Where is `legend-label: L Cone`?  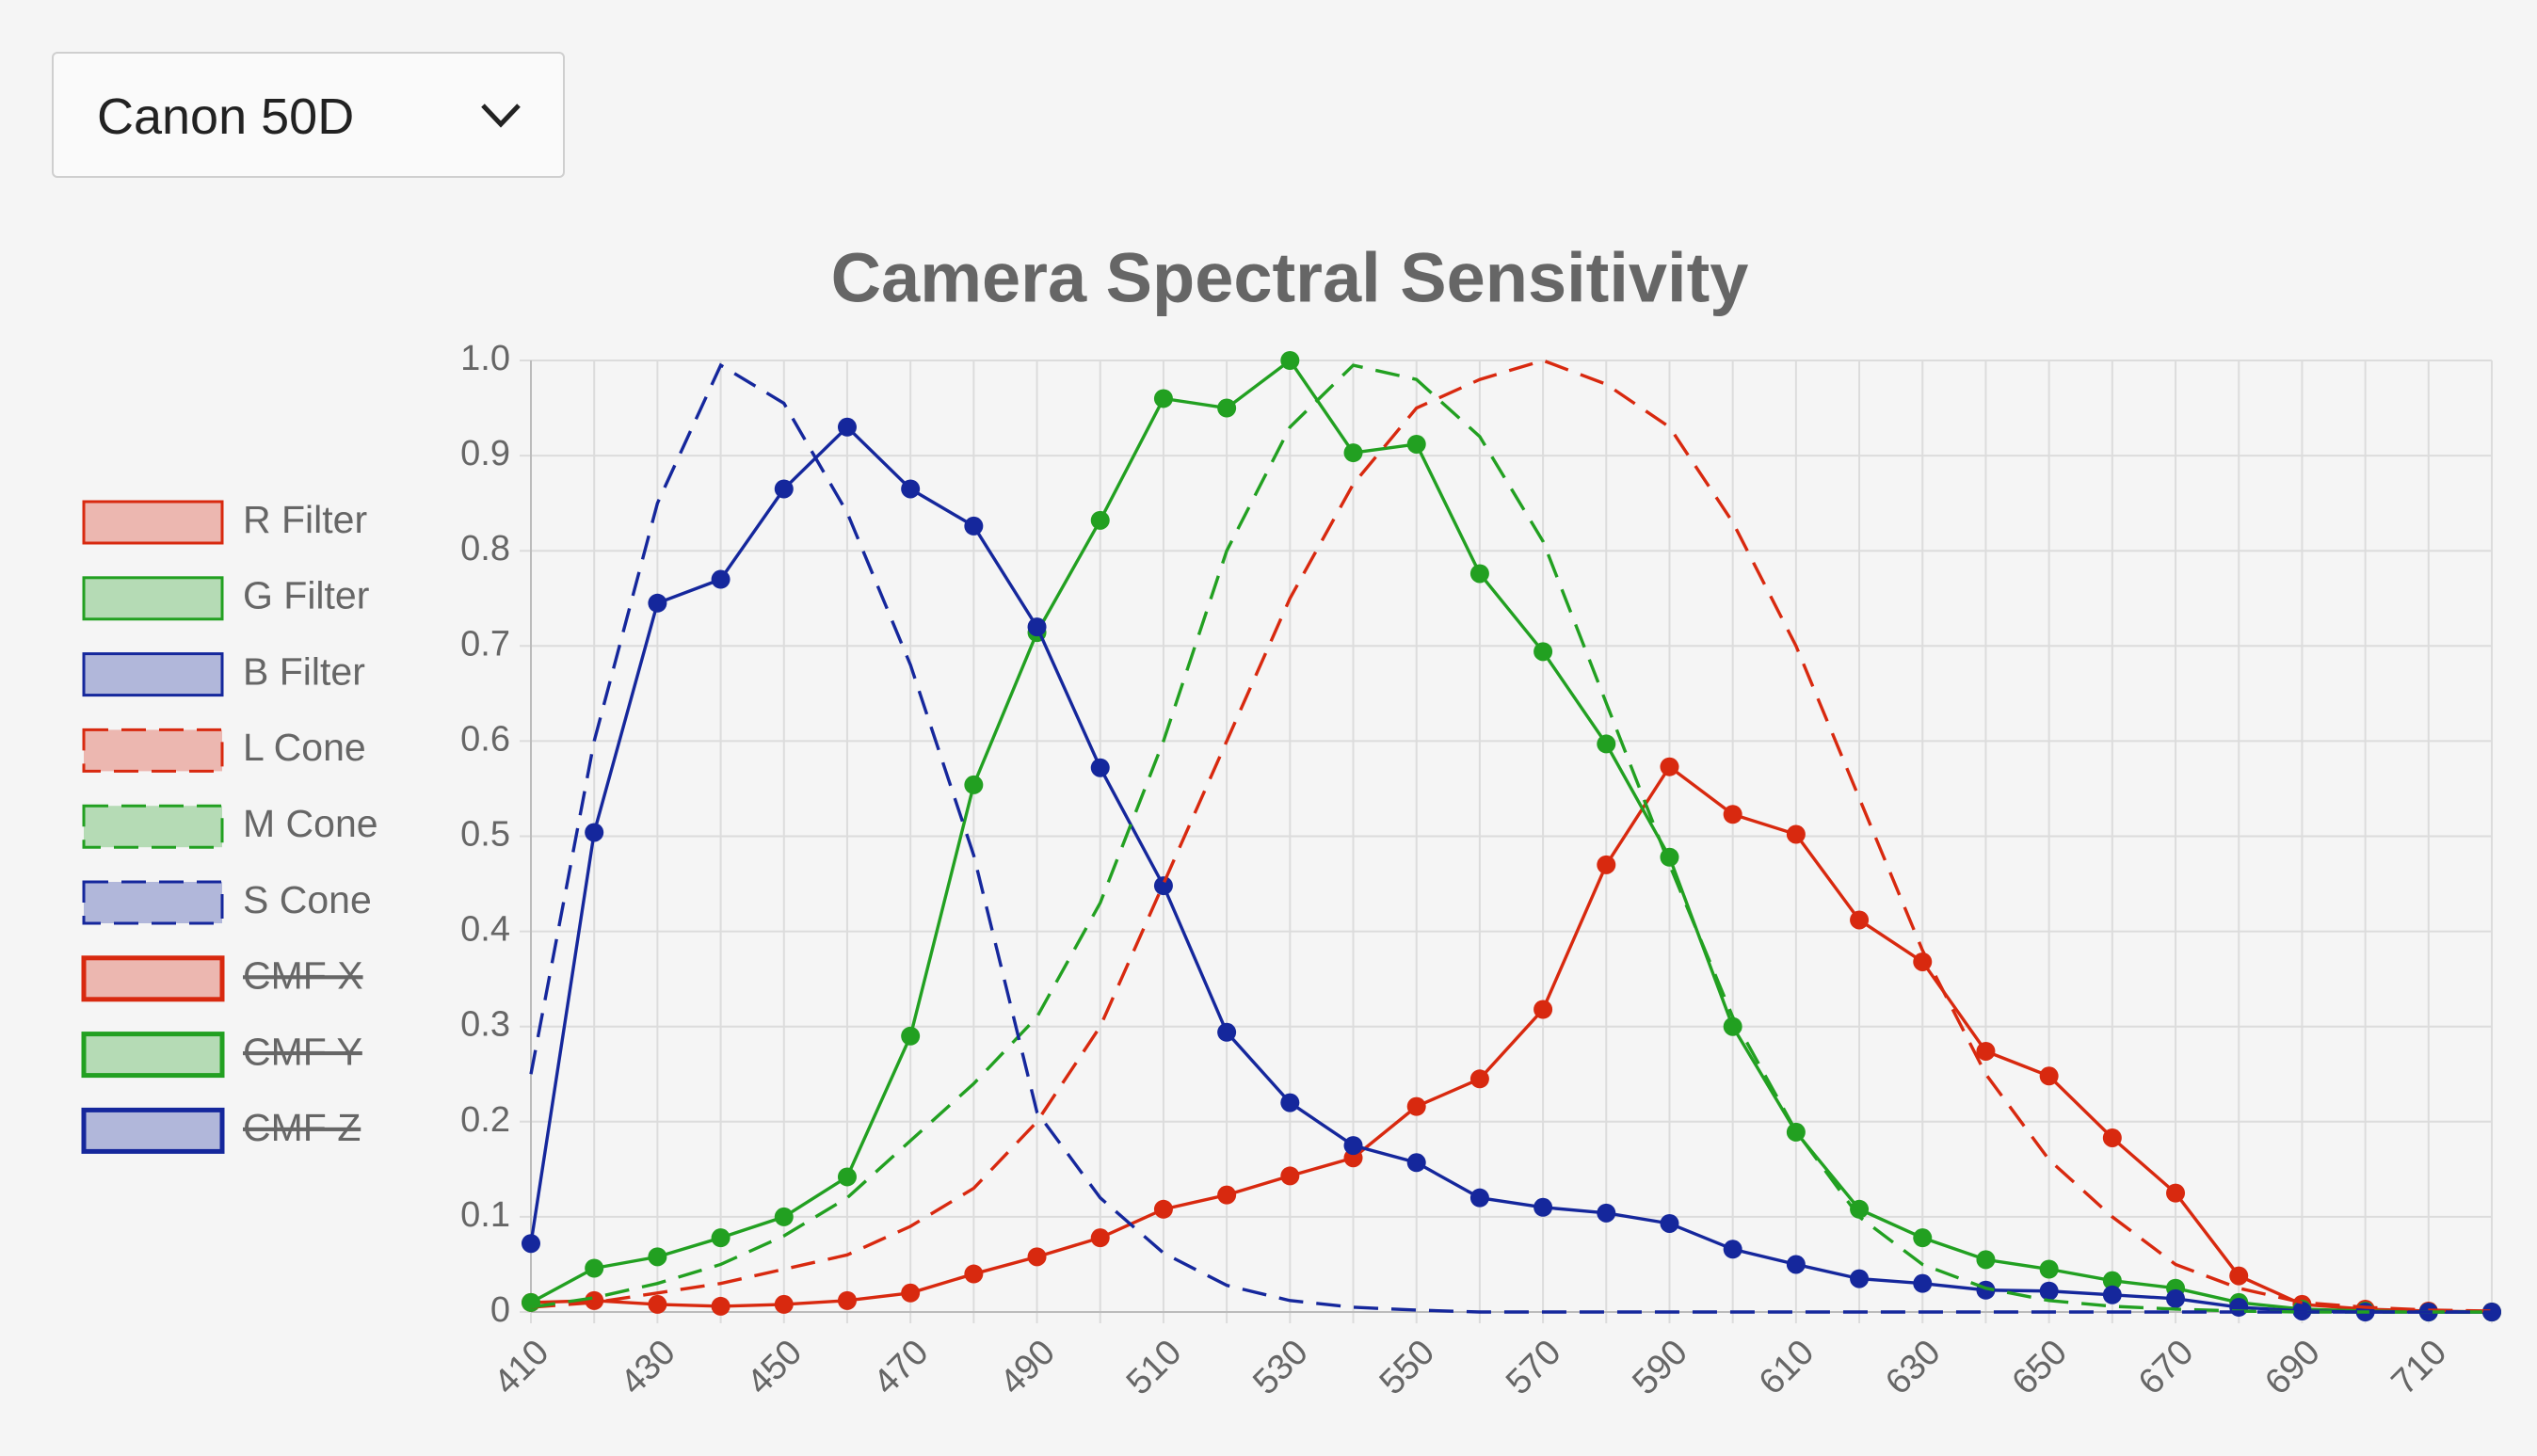 legend-label: L Cone is located at coordinates (304, 747).